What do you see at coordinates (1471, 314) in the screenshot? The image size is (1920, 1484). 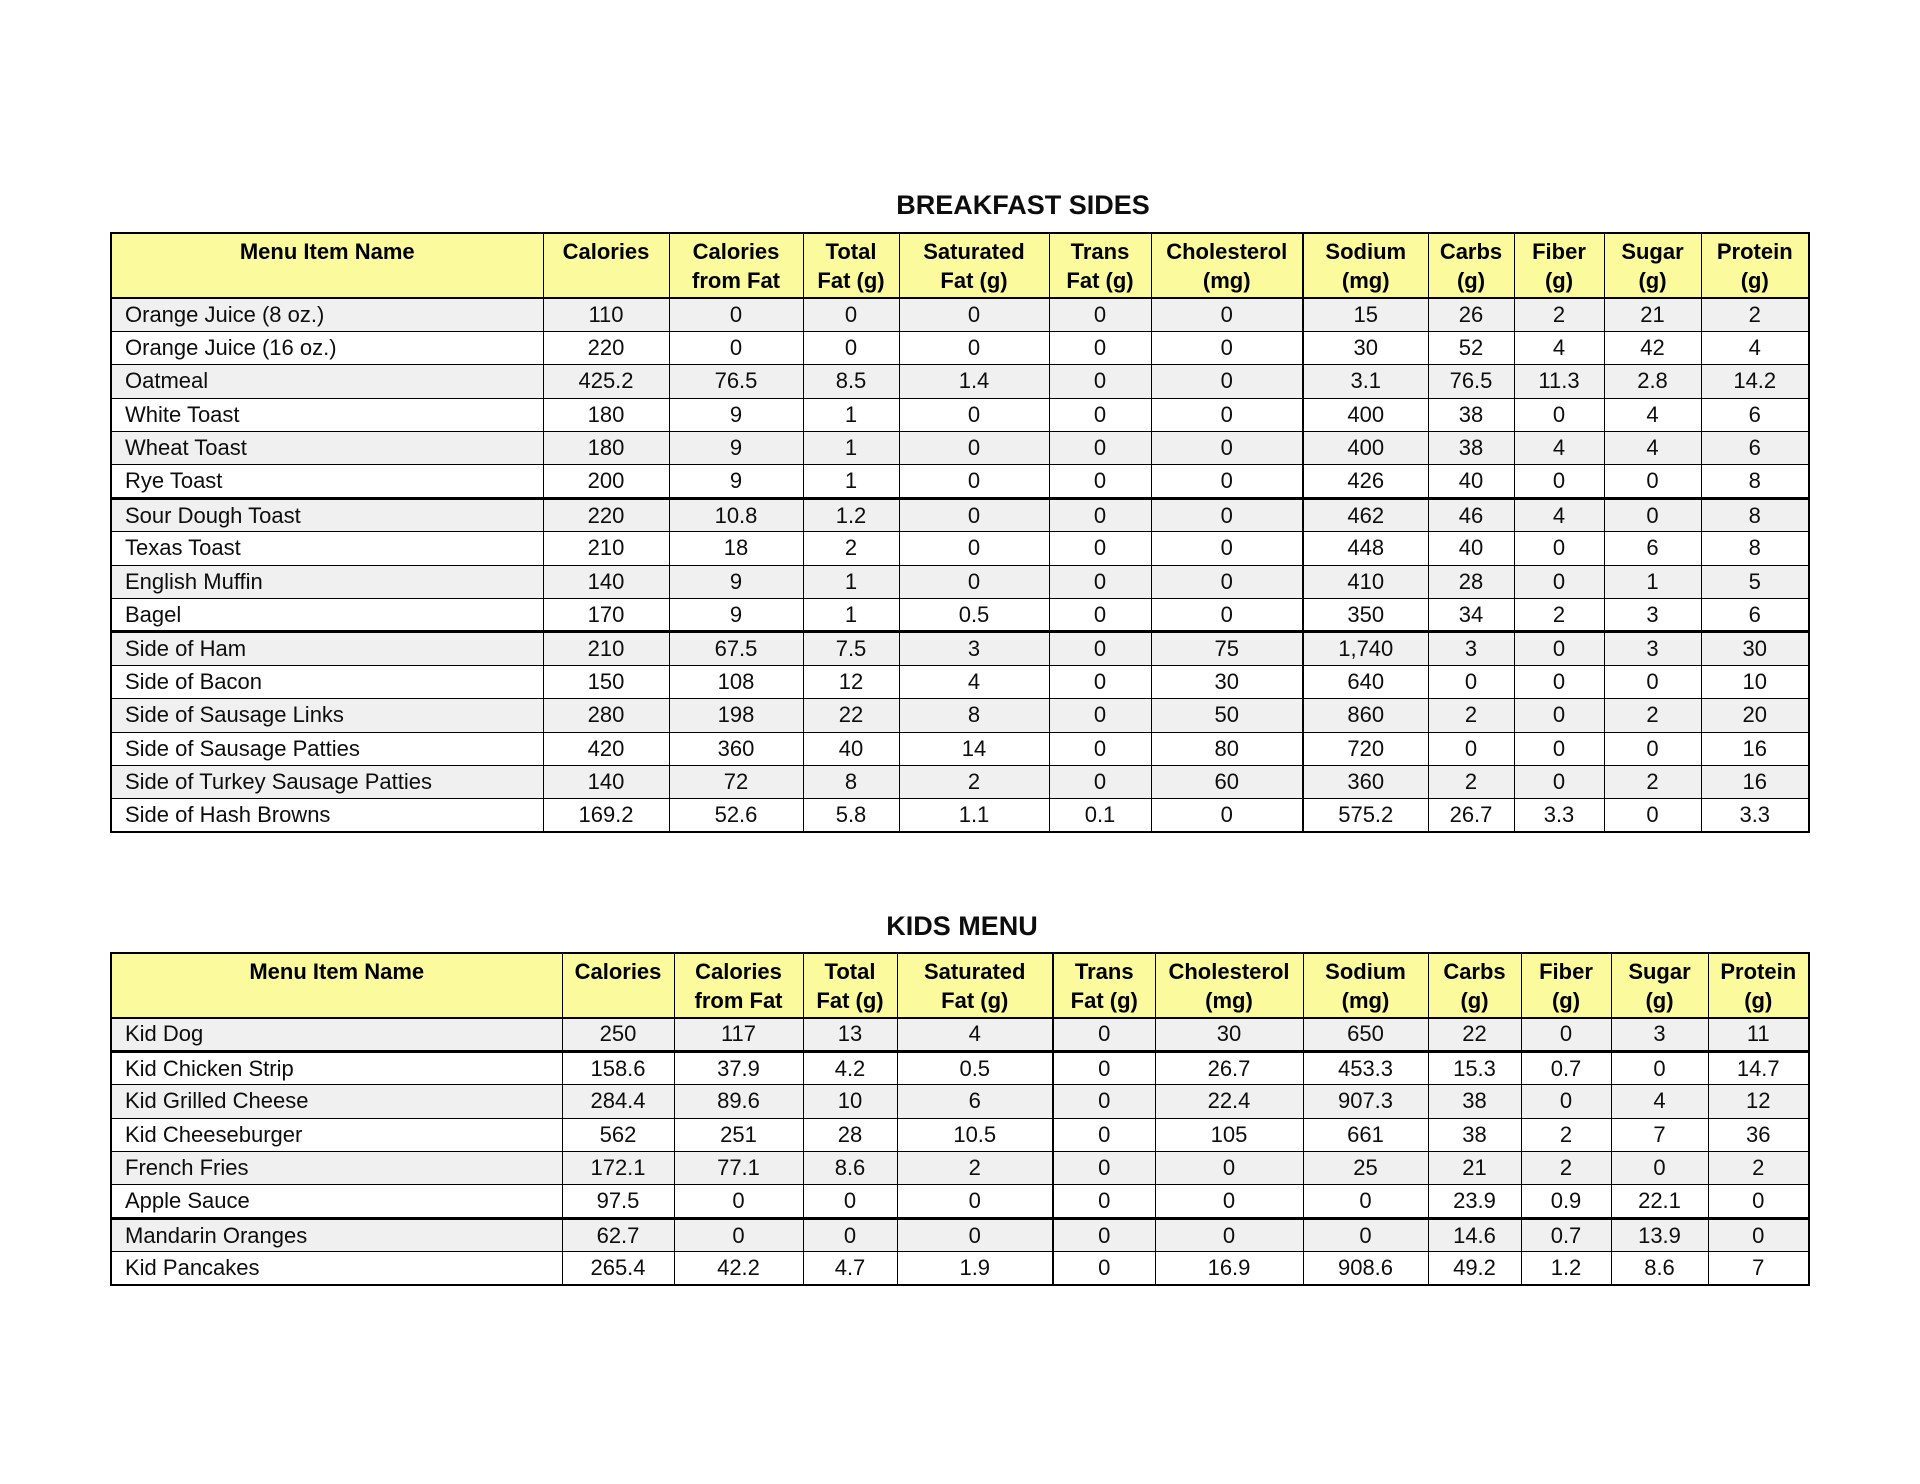 I see `value-cell: 26` at bounding box center [1471, 314].